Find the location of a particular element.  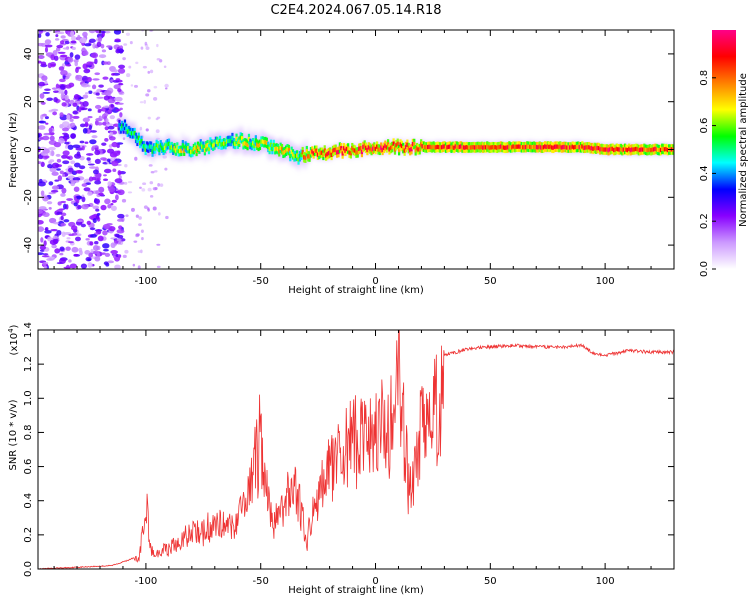

colorbar-ticks: 0.0 0.2 0.4 0.6 0.8 is located at coordinates (707, 173).